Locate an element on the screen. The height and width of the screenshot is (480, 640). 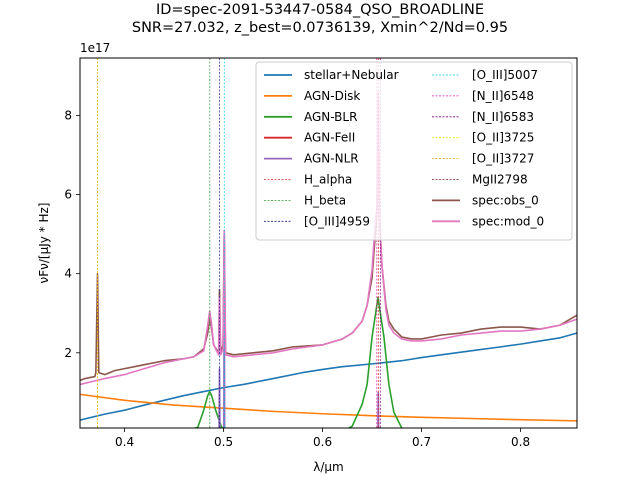
x-ticks: 0.4 0.5 0.6 0.7 0.8 is located at coordinates (322, 438).